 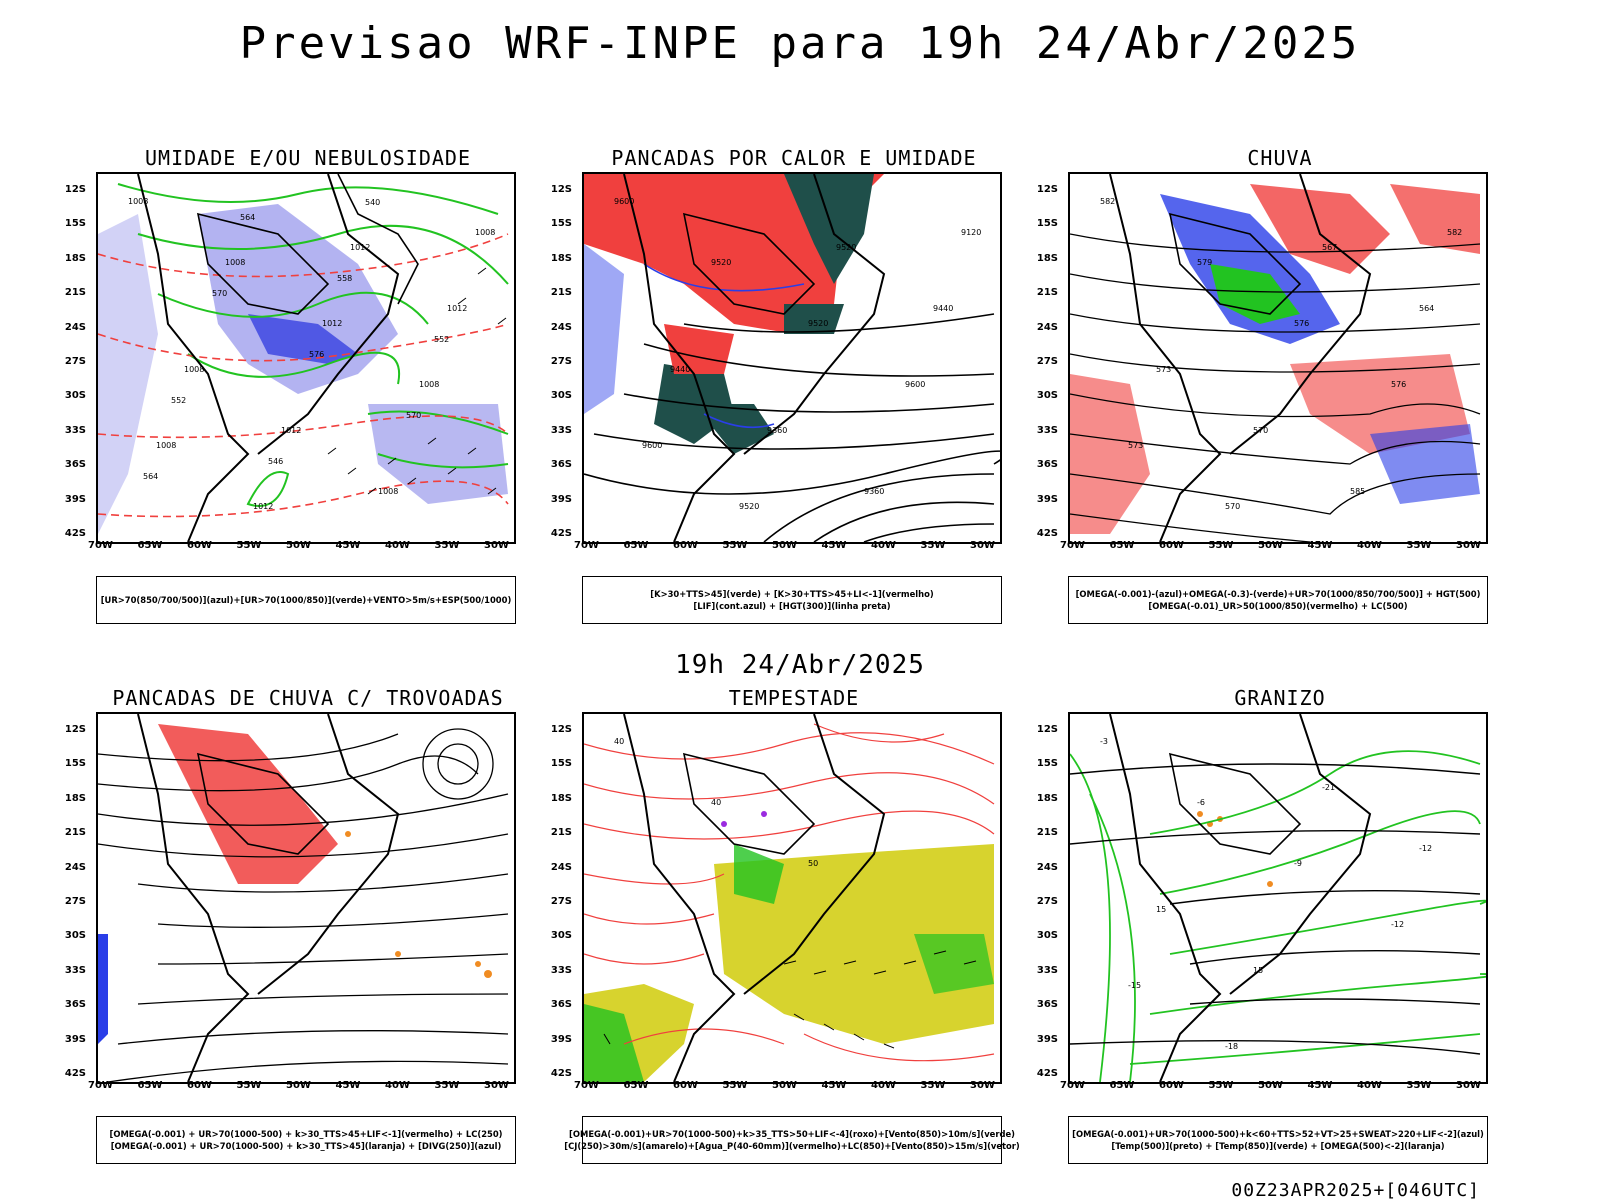 I want to click on contour-label: 9440, so click(x=943, y=308).